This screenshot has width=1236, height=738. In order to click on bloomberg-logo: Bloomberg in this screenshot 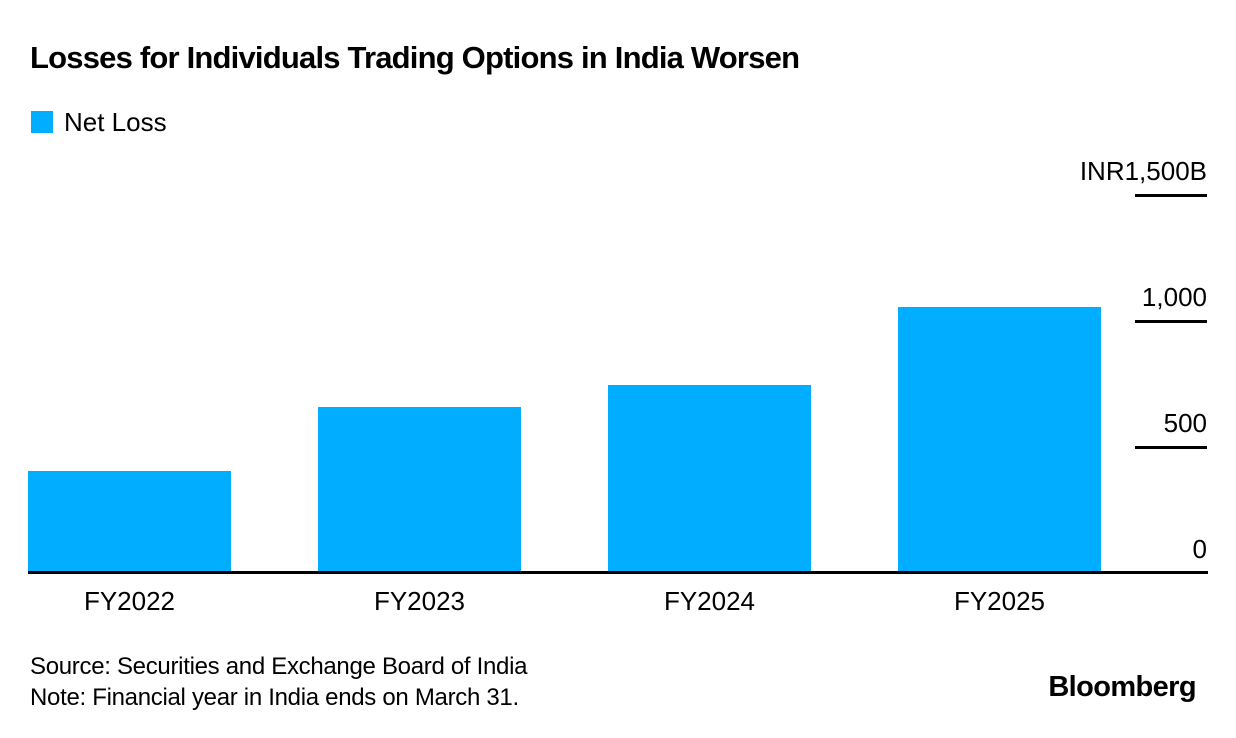, I will do `click(1122, 687)`.